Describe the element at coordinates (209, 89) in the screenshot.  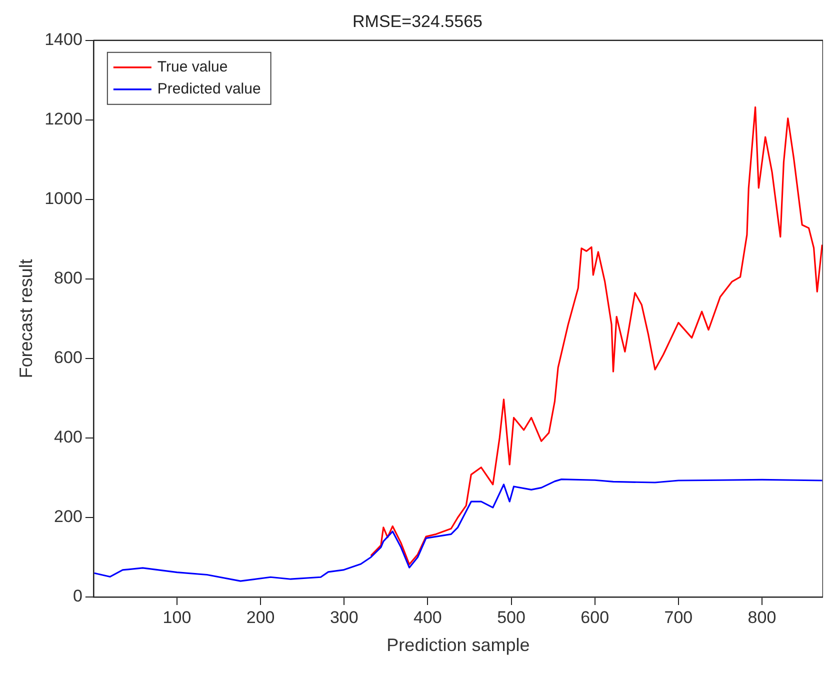
I see `legend-label: Predicted value` at that location.